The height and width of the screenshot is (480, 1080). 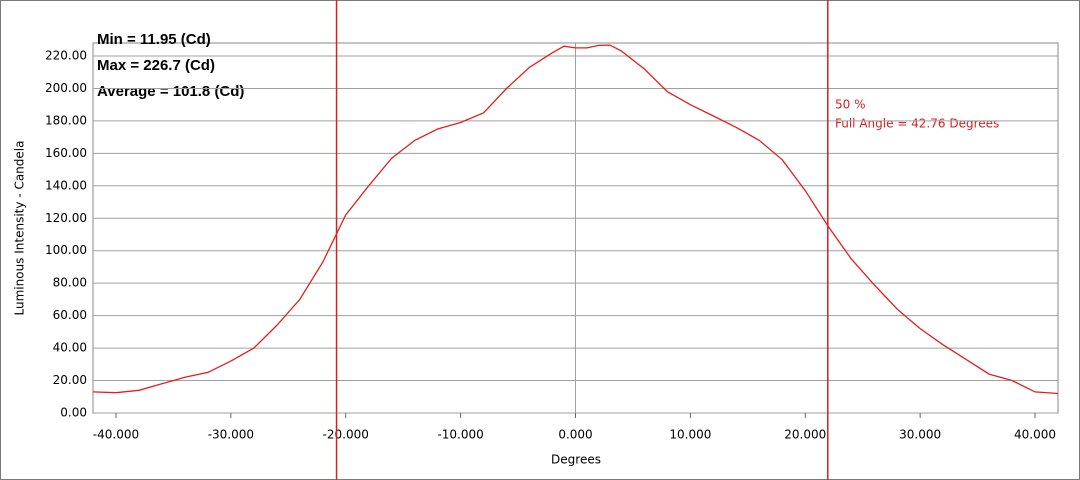 What do you see at coordinates (575, 435) in the screenshot?
I see `x-tick-label: 0.000` at bounding box center [575, 435].